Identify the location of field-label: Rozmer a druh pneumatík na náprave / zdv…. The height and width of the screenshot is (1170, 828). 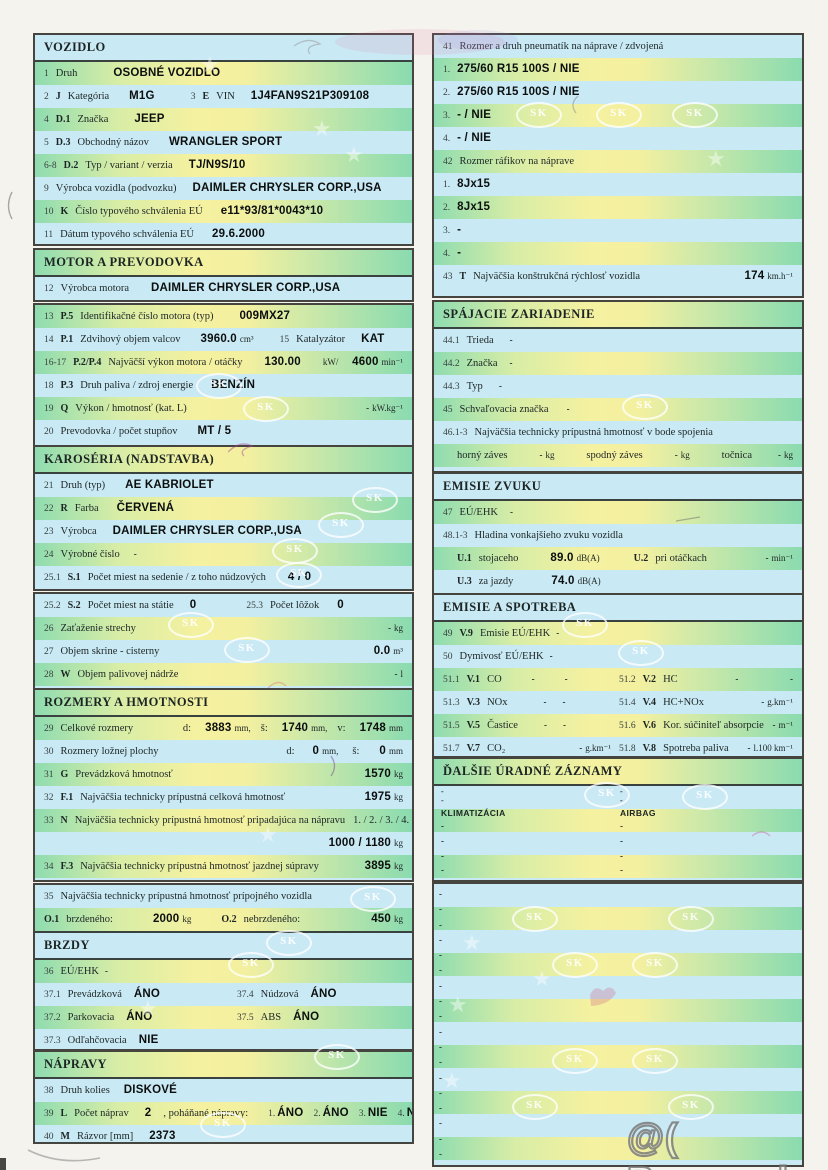
(561, 46).